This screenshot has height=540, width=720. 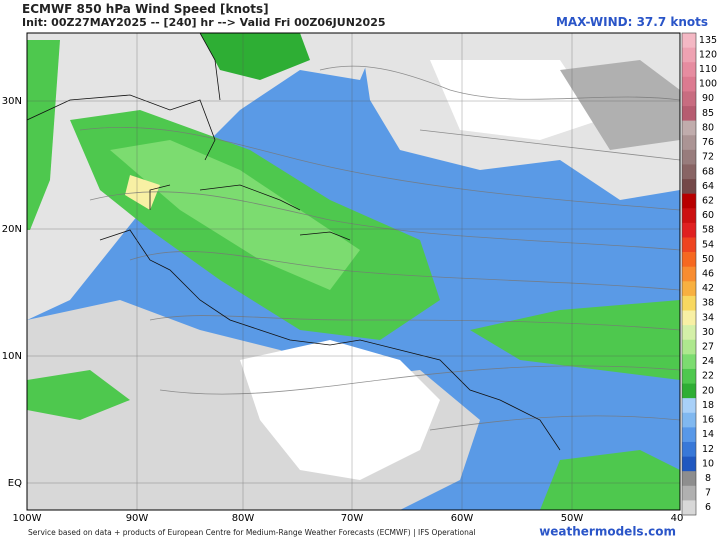 What do you see at coordinates (708, 390) in the screenshot?
I see `colorbar-label: 20` at bounding box center [708, 390].